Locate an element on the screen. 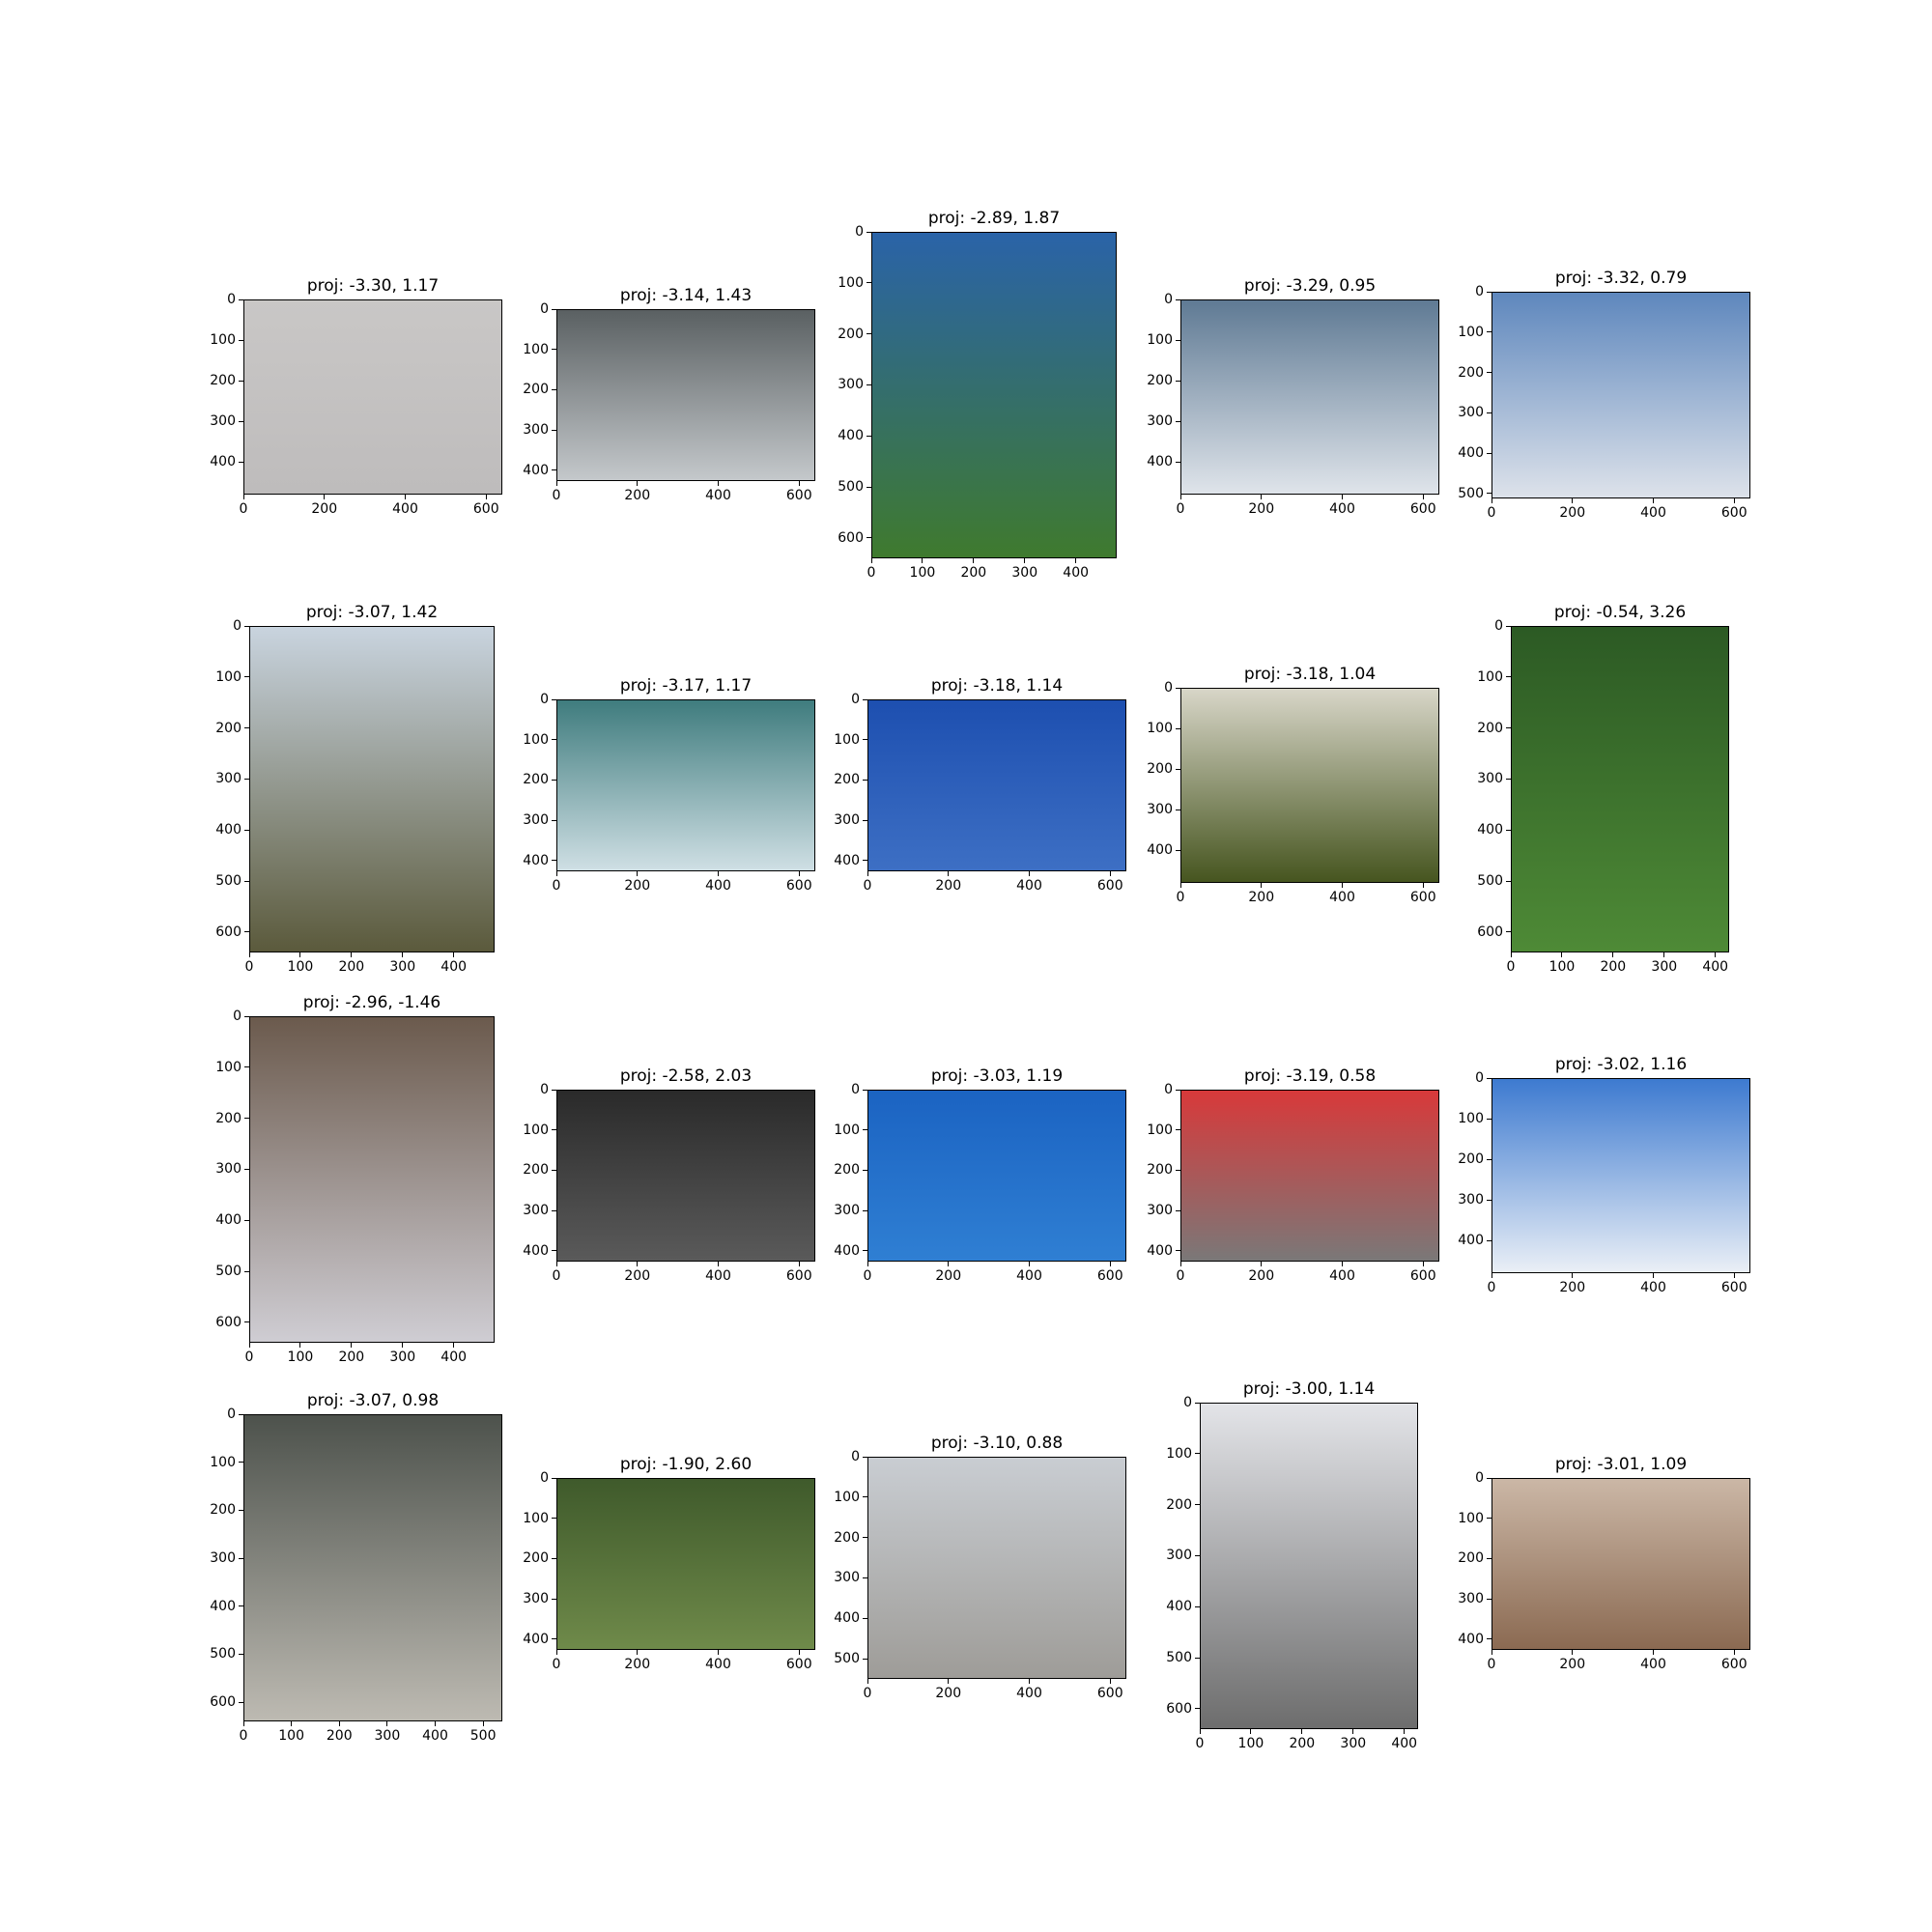  panel-title: proj: -3.32, 0.79 is located at coordinates (1621, 278).